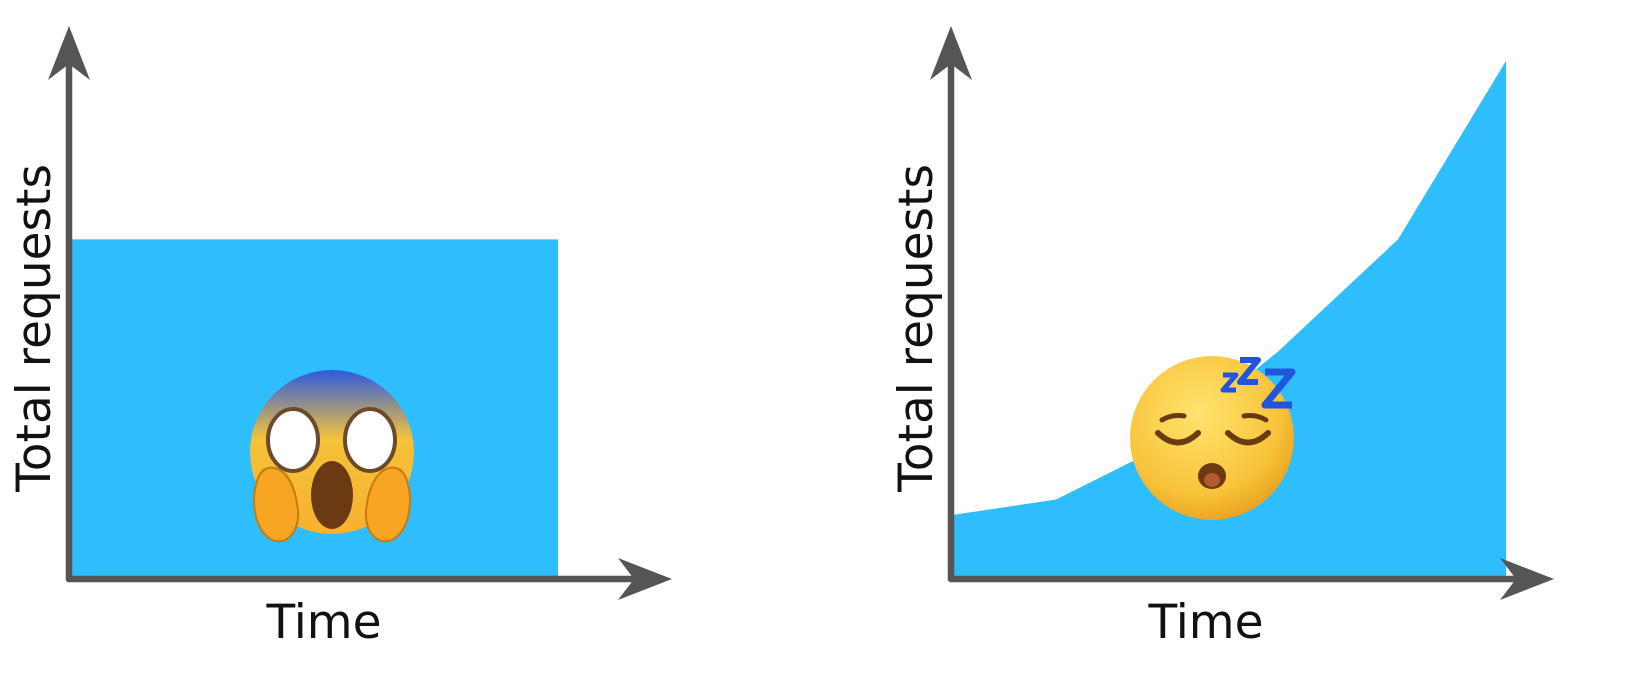 This screenshot has height=680, width=1650. What do you see at coordinates (69, 53) in the screenshot?
I see `left-chart-y-axis-arrowhead` at bounding box center [69, 53].